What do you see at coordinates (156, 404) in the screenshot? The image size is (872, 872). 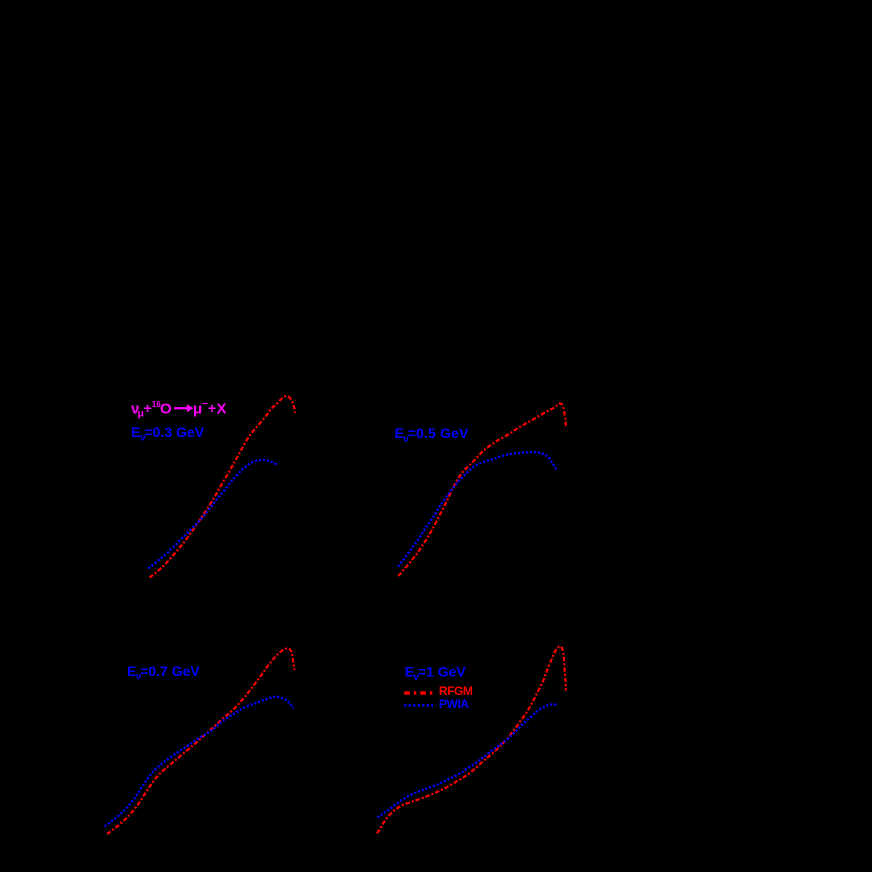 I see `svg-text: 16` at bounding box center [156, 404].